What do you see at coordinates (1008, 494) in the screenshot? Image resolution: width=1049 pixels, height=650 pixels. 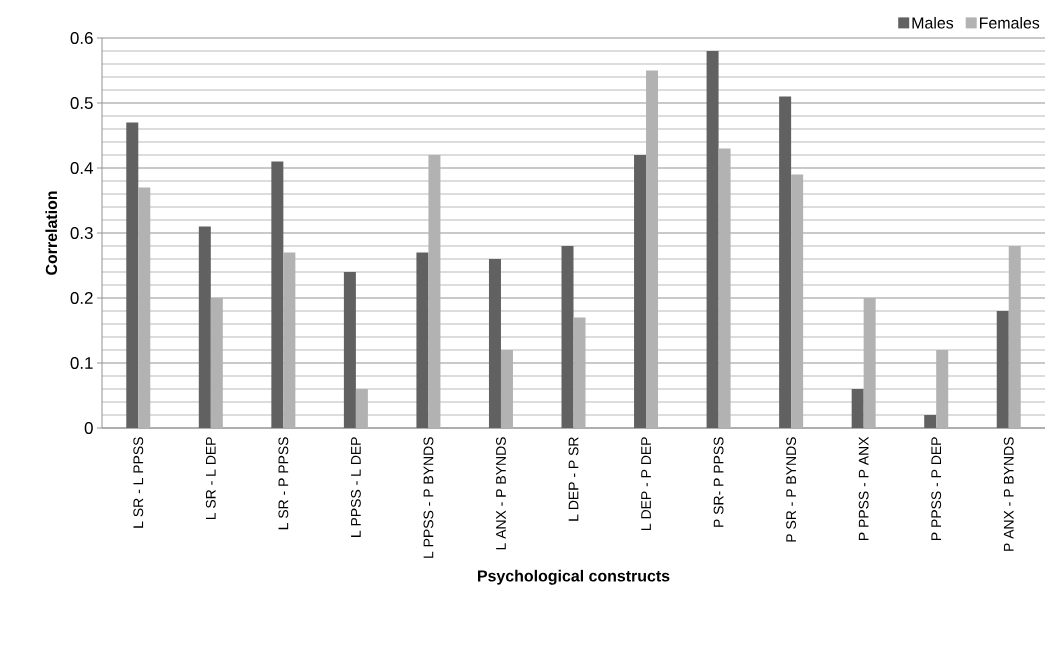 I see `x-tick-label: P ANX - P BYNDS` at bounding box center [1008, 494].